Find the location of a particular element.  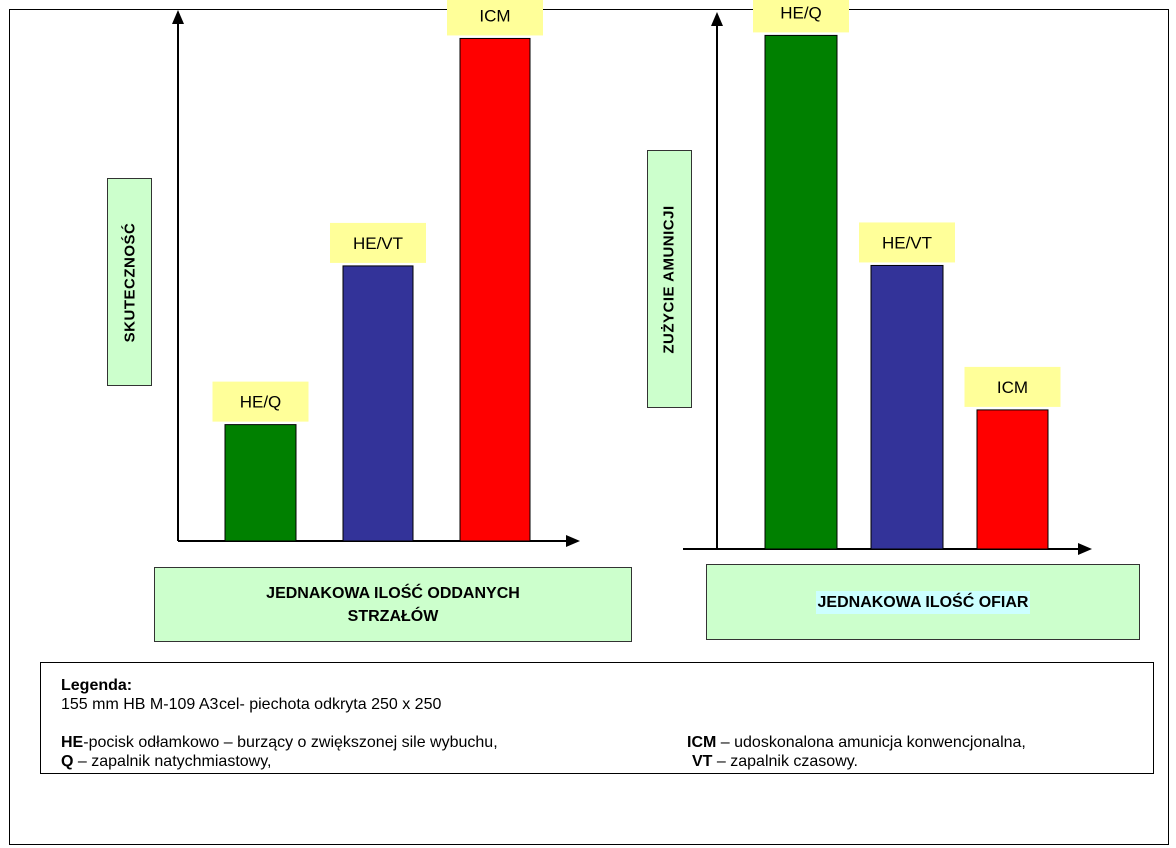

chart2-bar-he-vt is located at coordinates (907, 407).